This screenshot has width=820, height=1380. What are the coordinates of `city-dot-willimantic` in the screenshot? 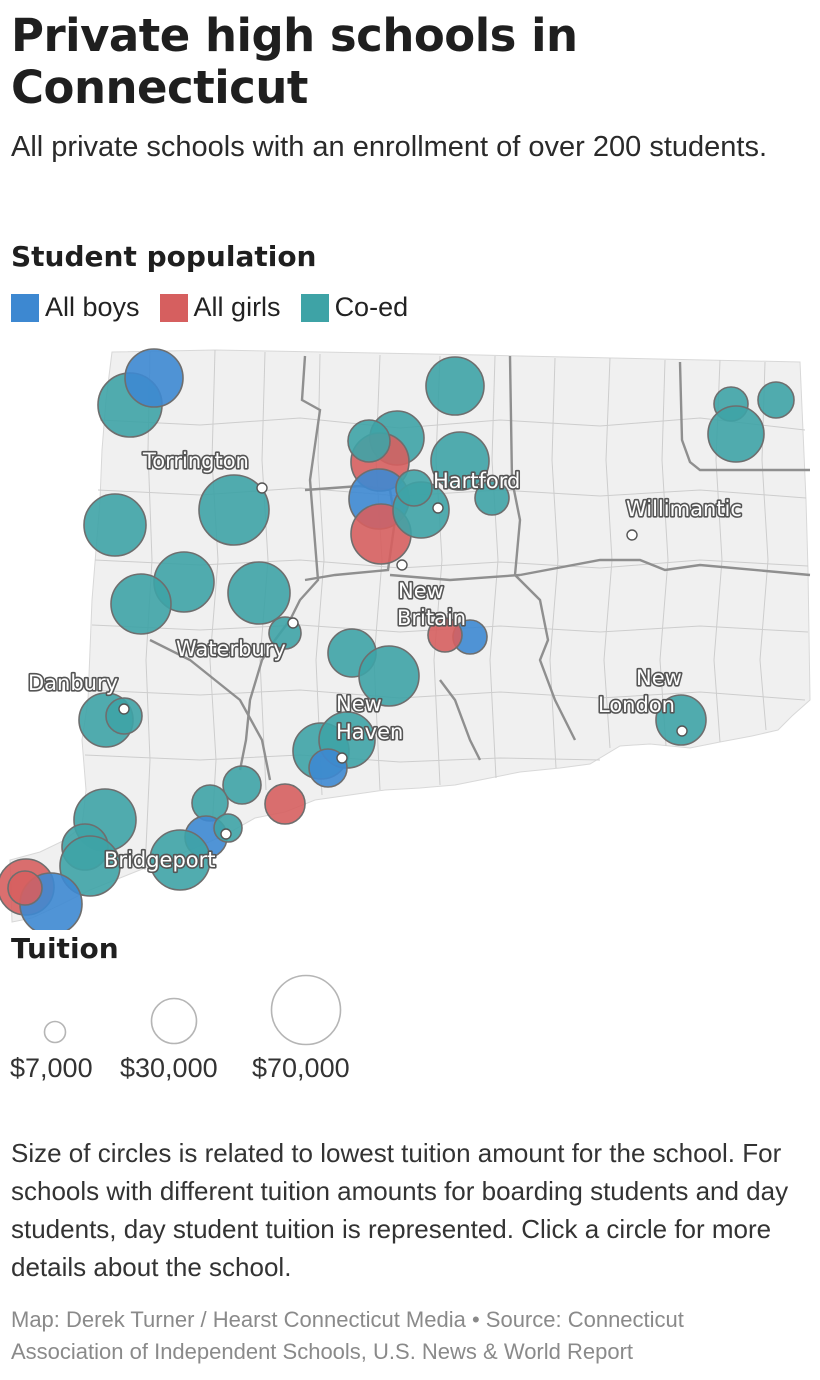 It's located at (632, 535).